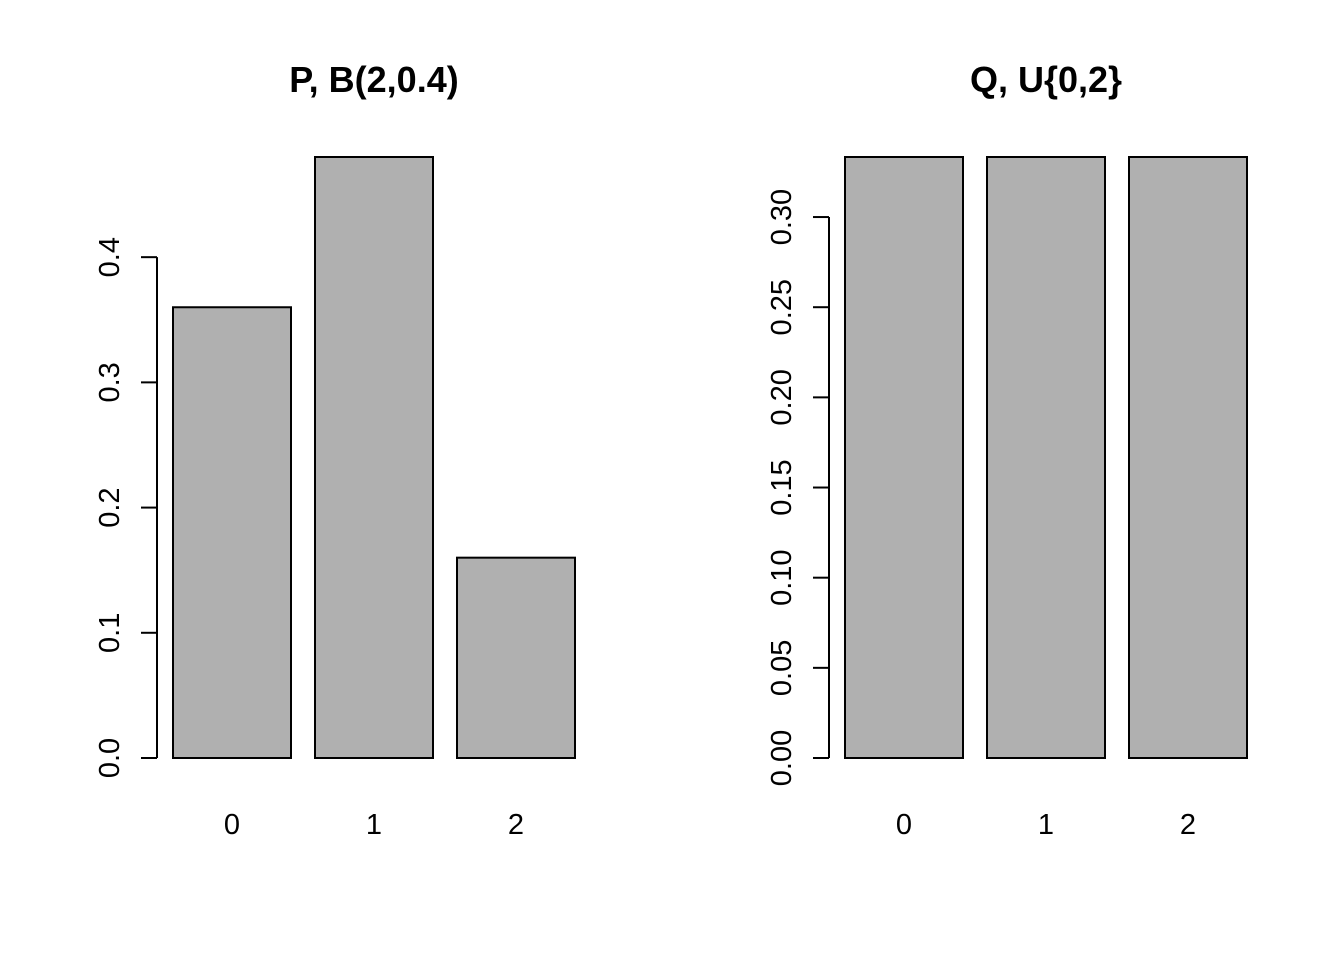  I want to click on y-tick-label-p-0: 0.0, so click(110, 758).